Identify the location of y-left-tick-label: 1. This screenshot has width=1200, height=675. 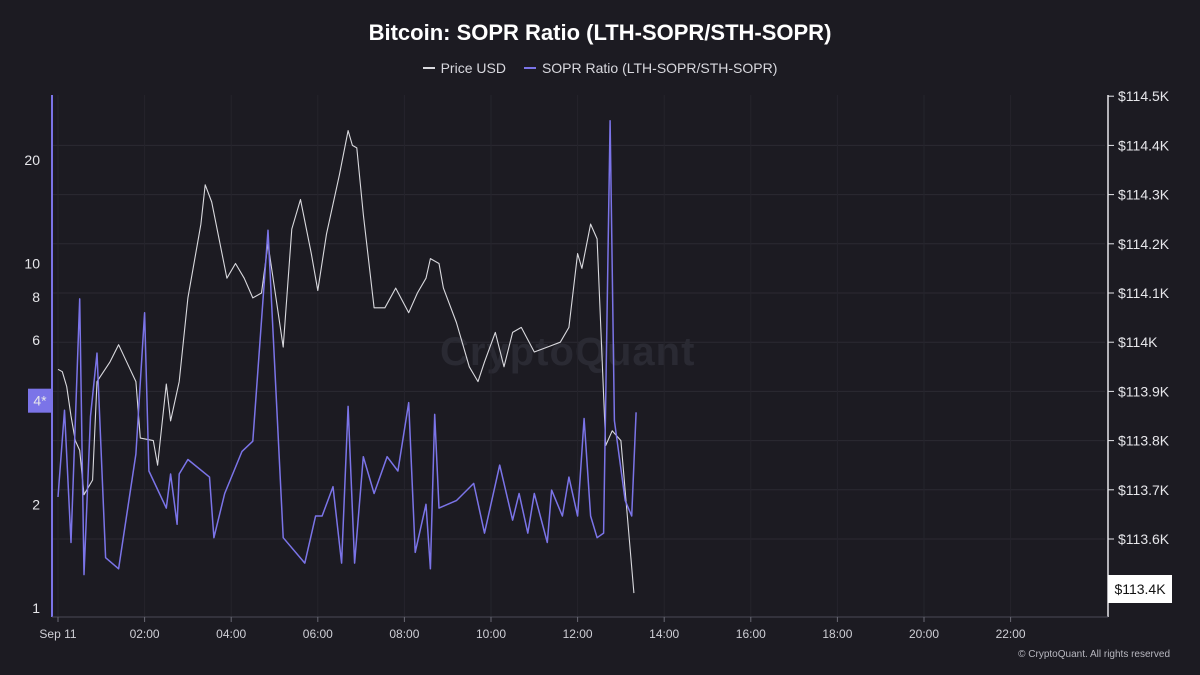
(36, 608).